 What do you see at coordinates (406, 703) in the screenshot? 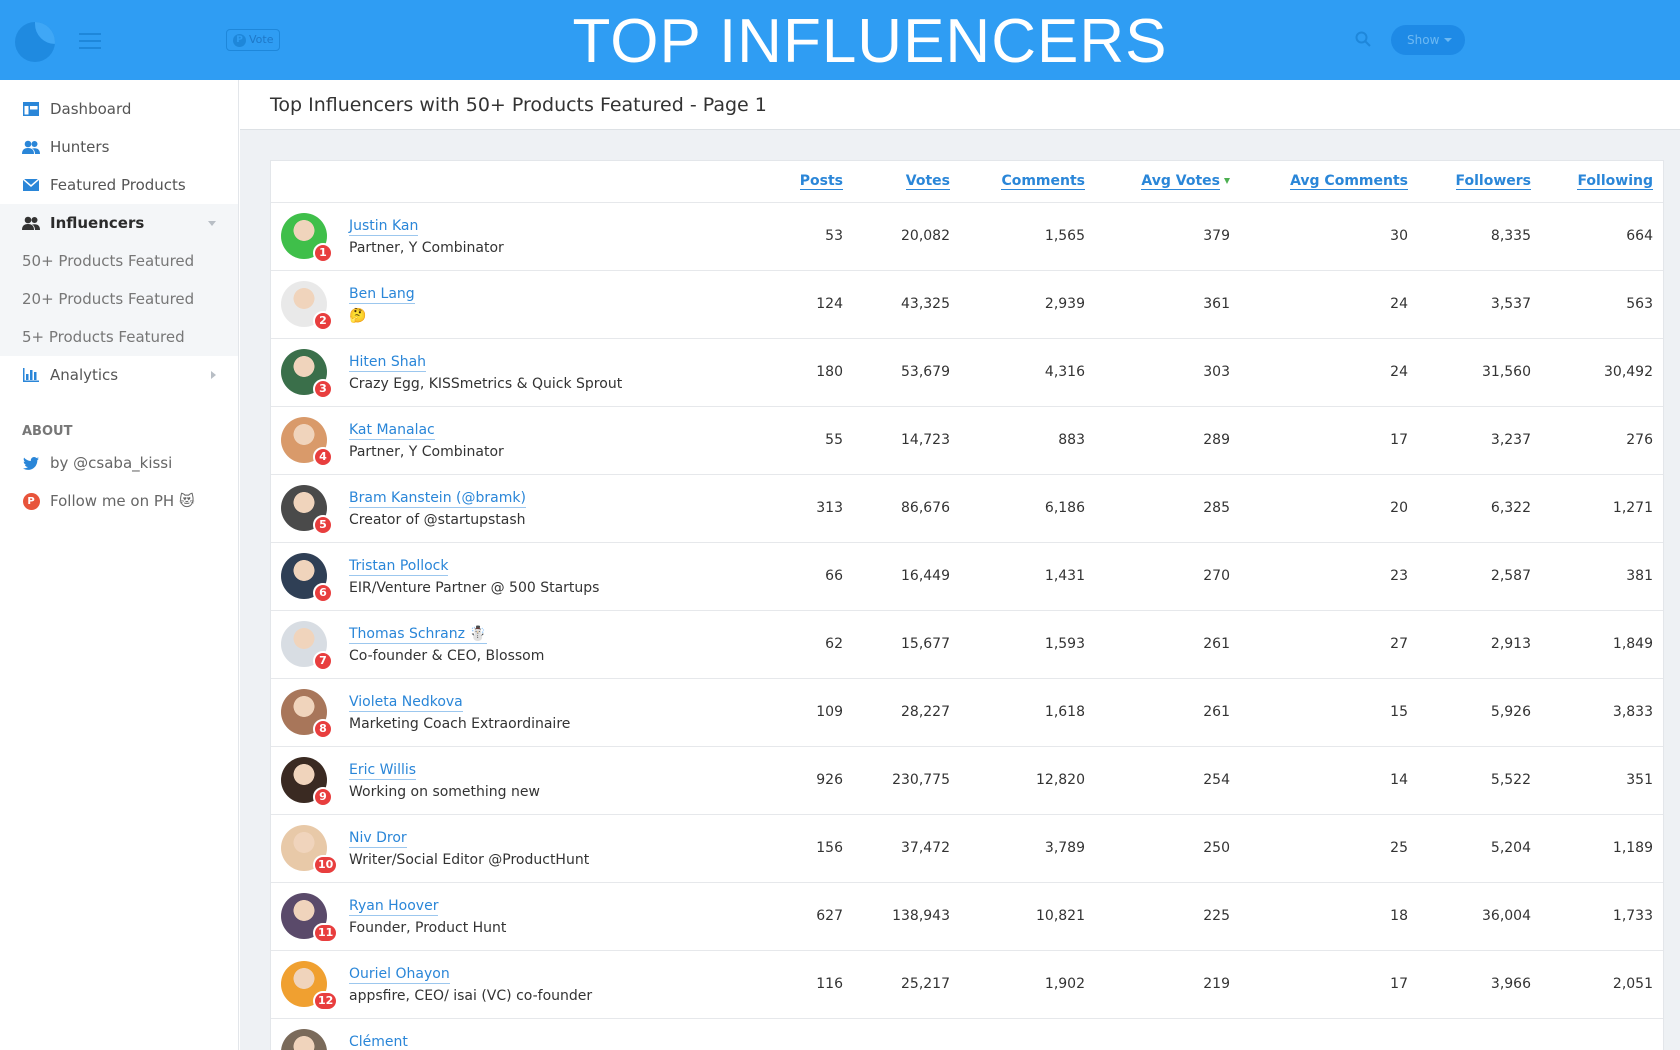
I see `influencer-name-link: Violeta Nedkova` at bounding box center [406, 703].